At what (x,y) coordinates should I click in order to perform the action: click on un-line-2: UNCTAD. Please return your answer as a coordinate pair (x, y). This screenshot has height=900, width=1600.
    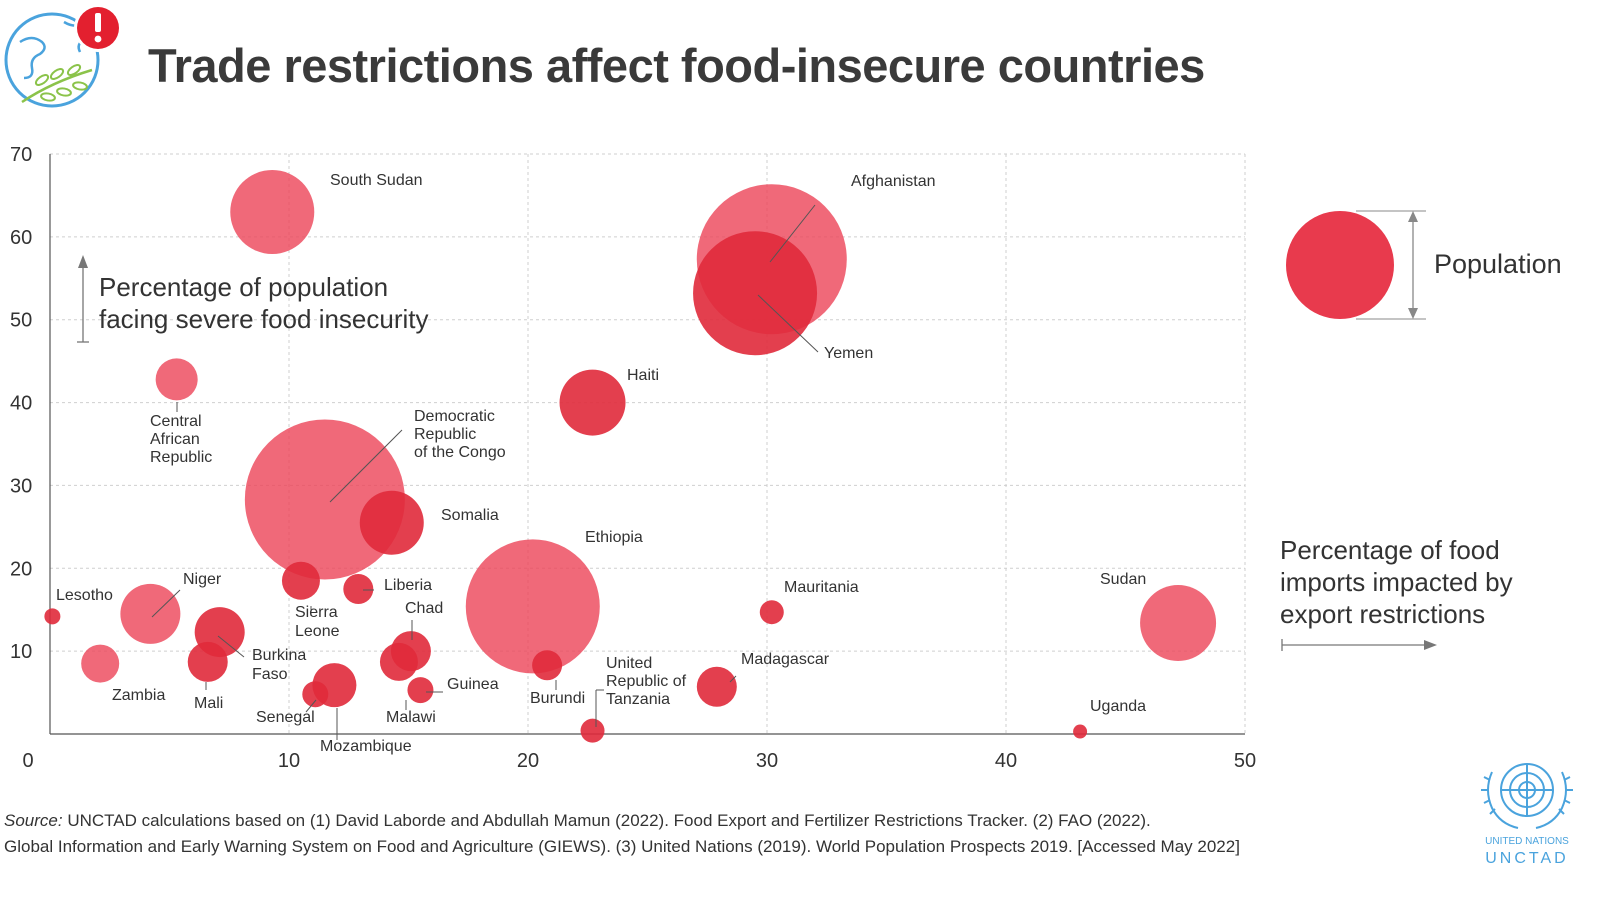
    Looking at the image, I should click on (1526, 858).